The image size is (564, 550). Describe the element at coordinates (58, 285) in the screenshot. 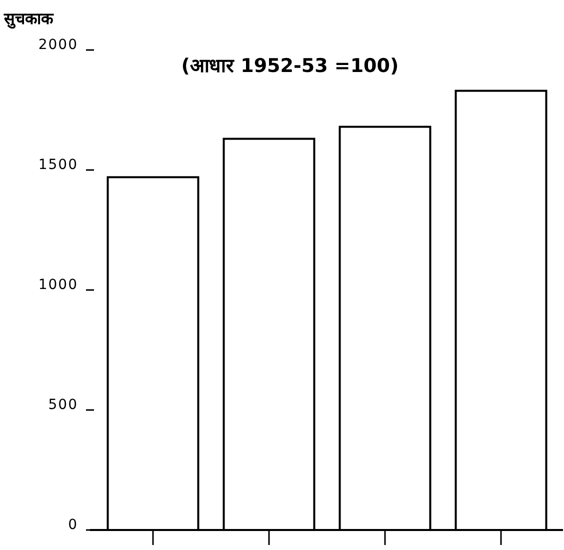

I see `y-tick-label: 1000` at that location.